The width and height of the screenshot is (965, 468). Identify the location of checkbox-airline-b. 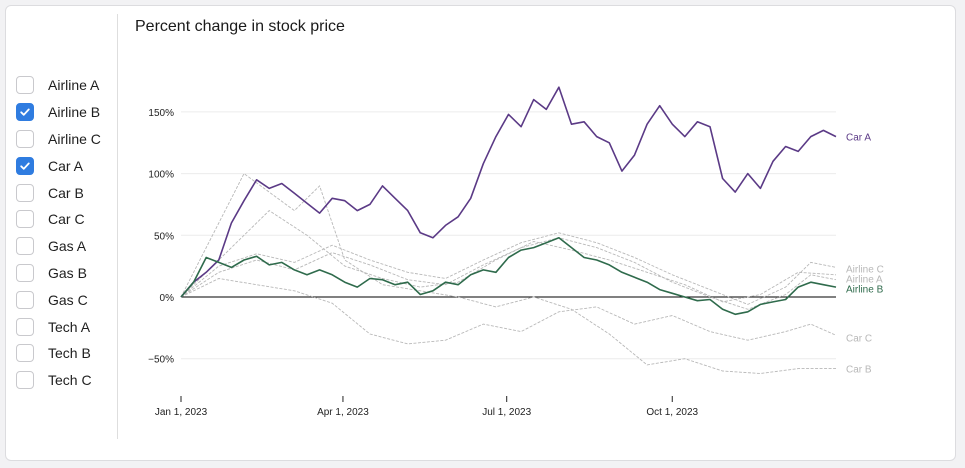
(25, 112).